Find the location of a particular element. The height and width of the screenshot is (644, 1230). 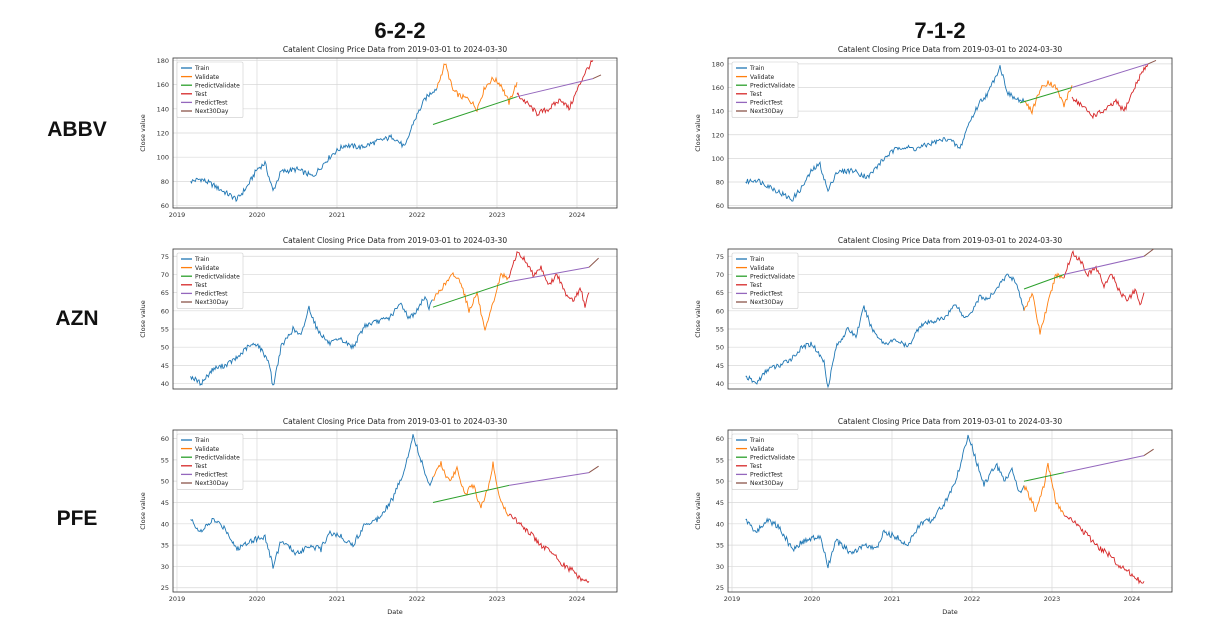

y-tick-label: 75 is located at coordinates (720, 257).